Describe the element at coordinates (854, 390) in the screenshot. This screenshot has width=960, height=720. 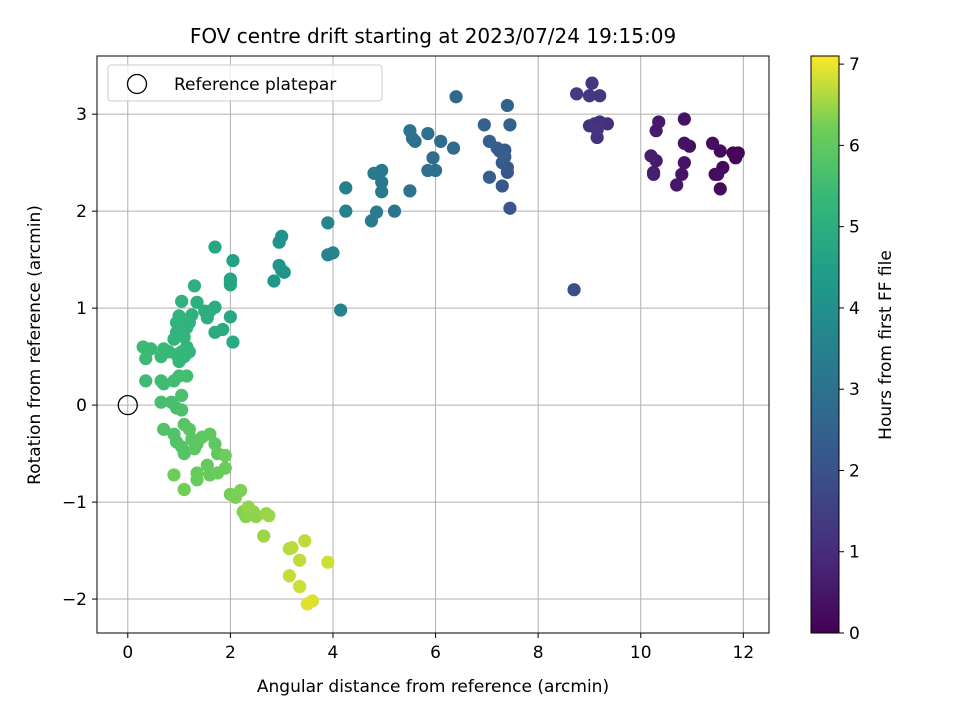
I see `colorbar-tick-label: 3` at that location.